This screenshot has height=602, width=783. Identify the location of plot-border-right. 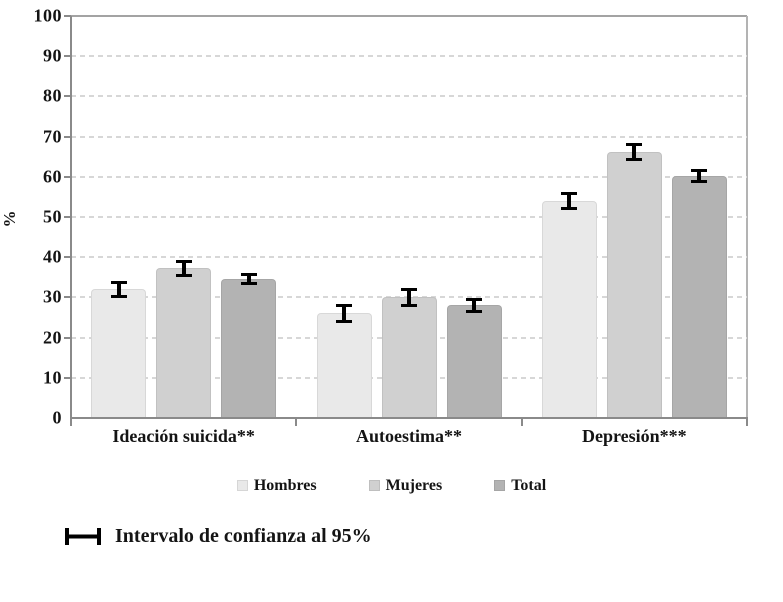
(747, 217).